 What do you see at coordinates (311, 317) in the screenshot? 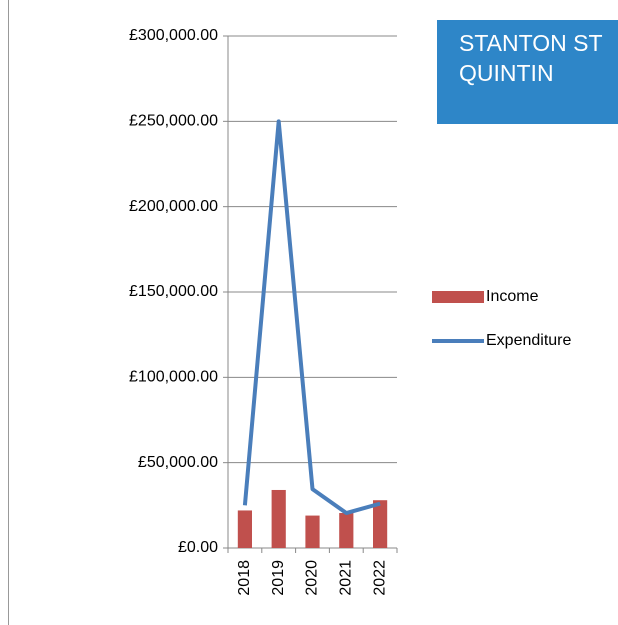
I see `line` at bounding box center [311, 317].